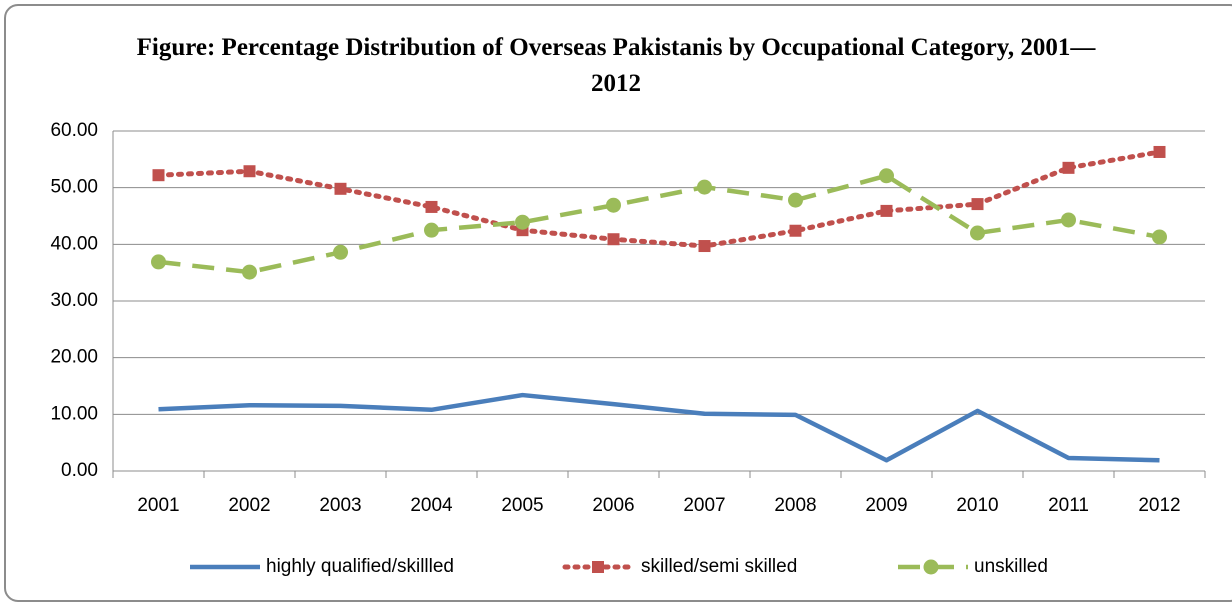 Image resolution: width=1232 pixels, height=608 pixels. Describe the element at coordinates (886, 505) in the screenshot. I see `x-tick-label: 2009` at that location.